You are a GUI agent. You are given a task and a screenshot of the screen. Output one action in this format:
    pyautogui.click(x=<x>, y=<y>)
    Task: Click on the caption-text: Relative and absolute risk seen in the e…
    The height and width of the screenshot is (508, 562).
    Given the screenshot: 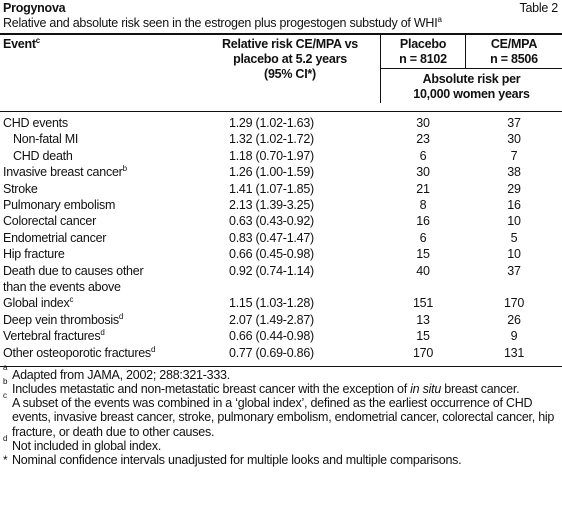 What is the action you would take?
    pyautogui.click(x=220, y=23)
    